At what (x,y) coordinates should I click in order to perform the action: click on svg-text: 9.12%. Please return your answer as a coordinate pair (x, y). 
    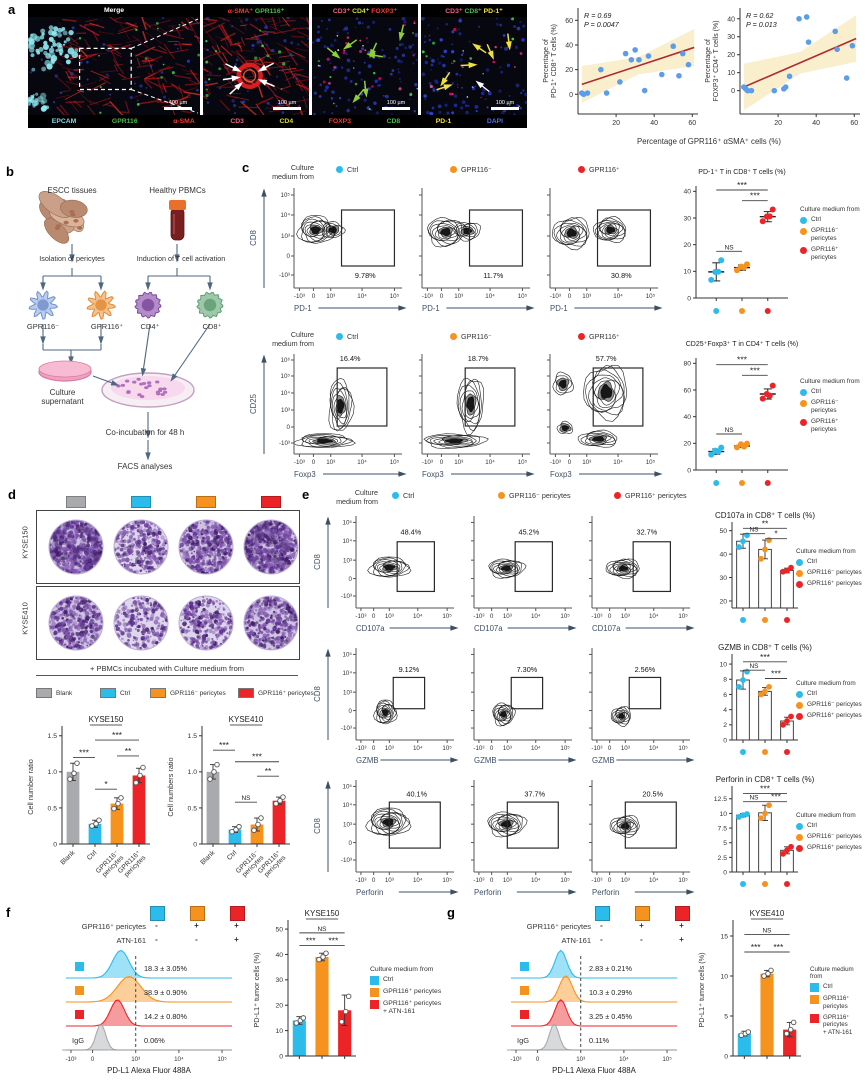
    Looking at the image, I should click on (409, 669).